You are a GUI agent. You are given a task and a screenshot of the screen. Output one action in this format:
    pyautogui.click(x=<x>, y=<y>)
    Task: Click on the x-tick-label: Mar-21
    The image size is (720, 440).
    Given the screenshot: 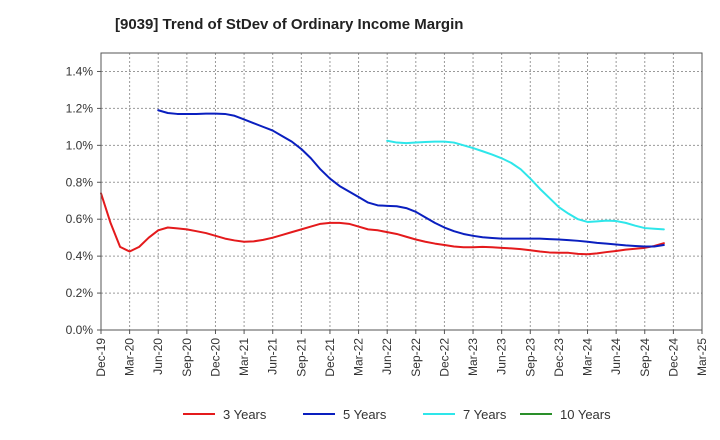 What is the action you would take?
    pyautogui.click(x=244, y=357)
    